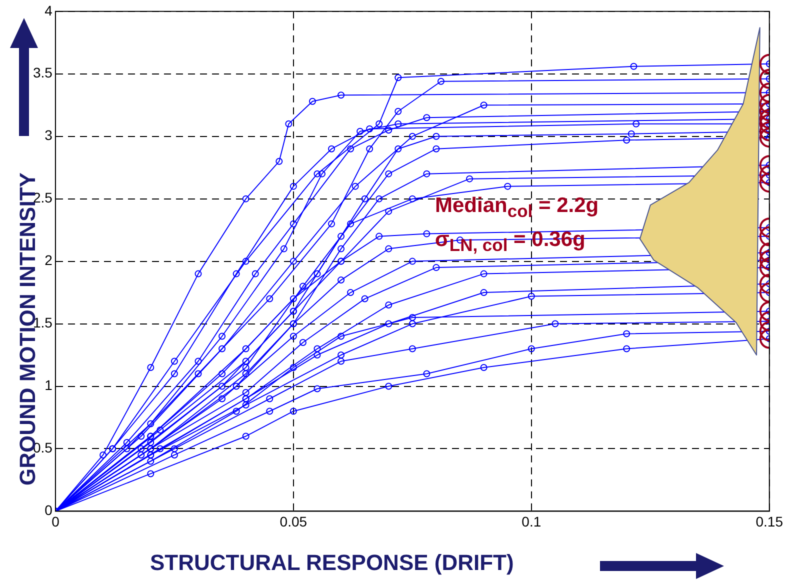  Describe the element at coordinates (48, 385) in the screenshot. I see `y-tick-label: 1` at that location.